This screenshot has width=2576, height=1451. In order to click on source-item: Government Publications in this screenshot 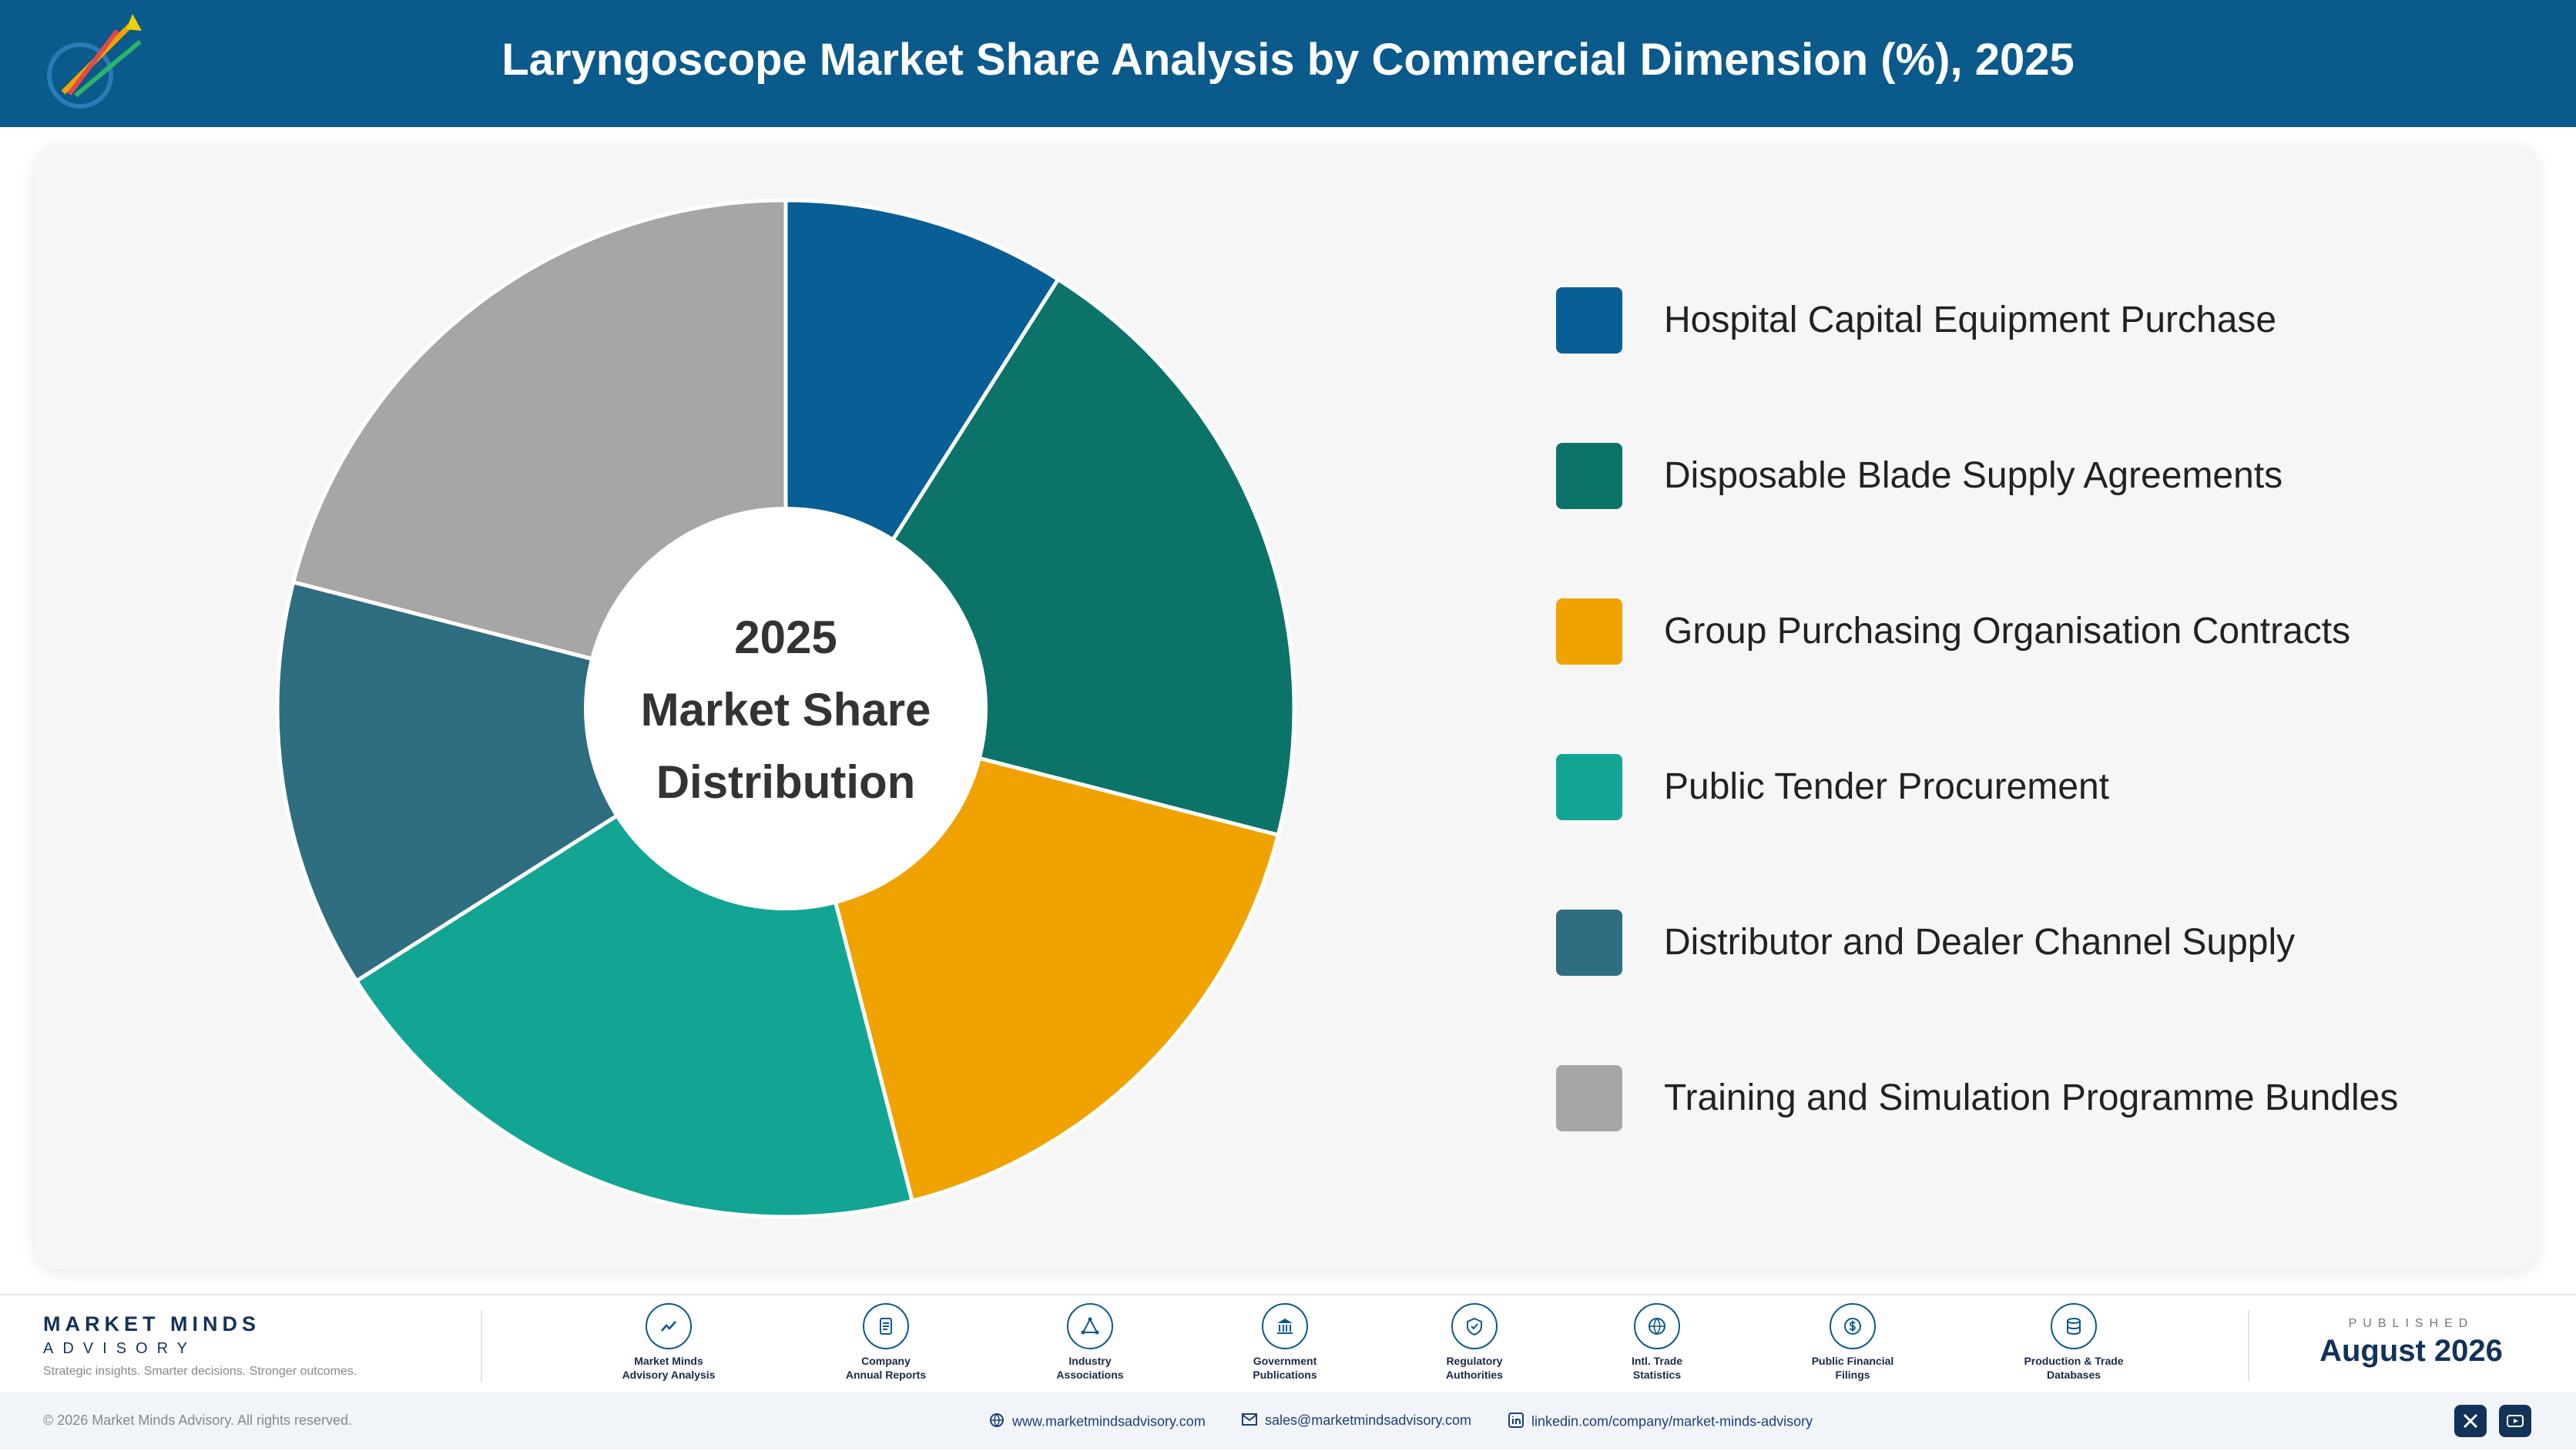, I will do `click(1284, 1342)`.